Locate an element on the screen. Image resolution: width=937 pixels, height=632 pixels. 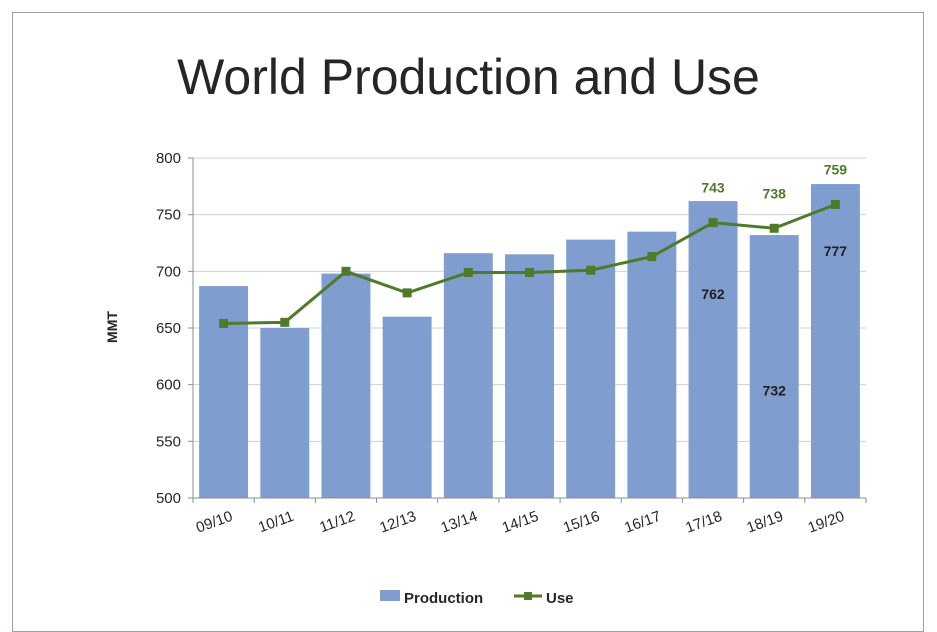
x-tick-label: 10/11 is located at coordinates (276, 522).